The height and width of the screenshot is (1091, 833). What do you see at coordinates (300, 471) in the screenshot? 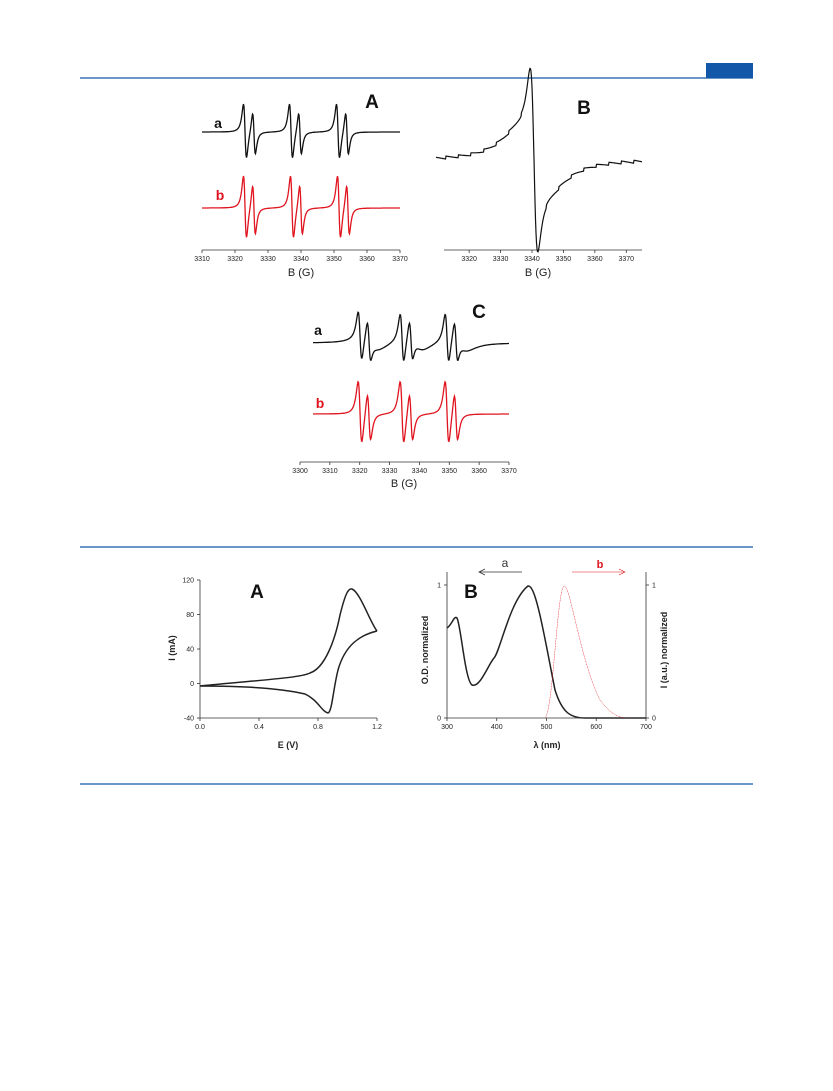
I see `x-tick-label: 3300` at bounding box center [300, 471].